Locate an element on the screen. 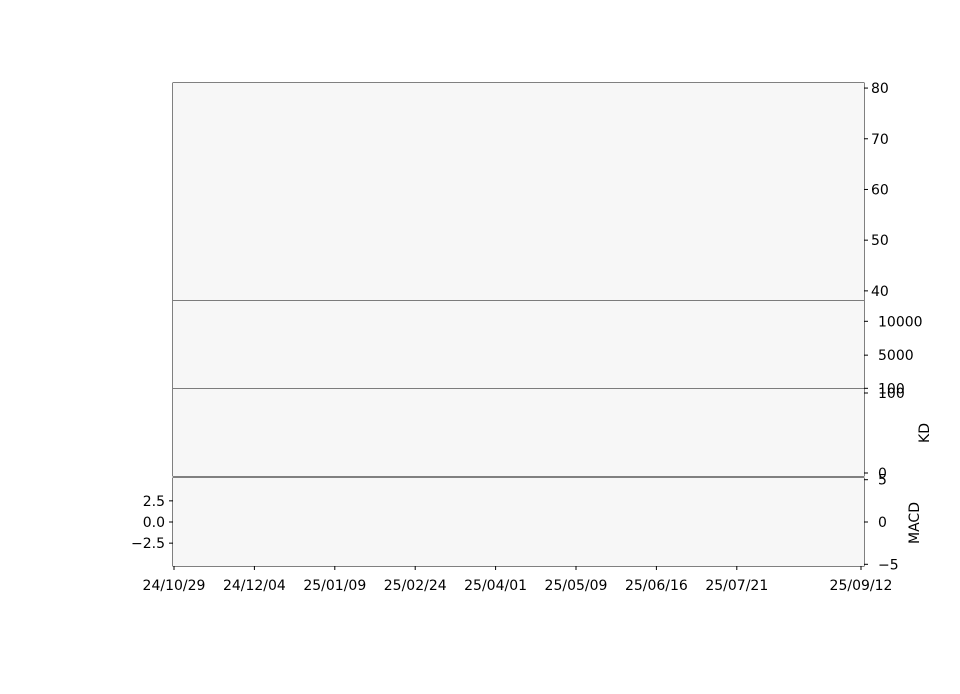 This screenshot has width=960, height=694. price-ytick-label: 60 is located at coordinates (880, 190).